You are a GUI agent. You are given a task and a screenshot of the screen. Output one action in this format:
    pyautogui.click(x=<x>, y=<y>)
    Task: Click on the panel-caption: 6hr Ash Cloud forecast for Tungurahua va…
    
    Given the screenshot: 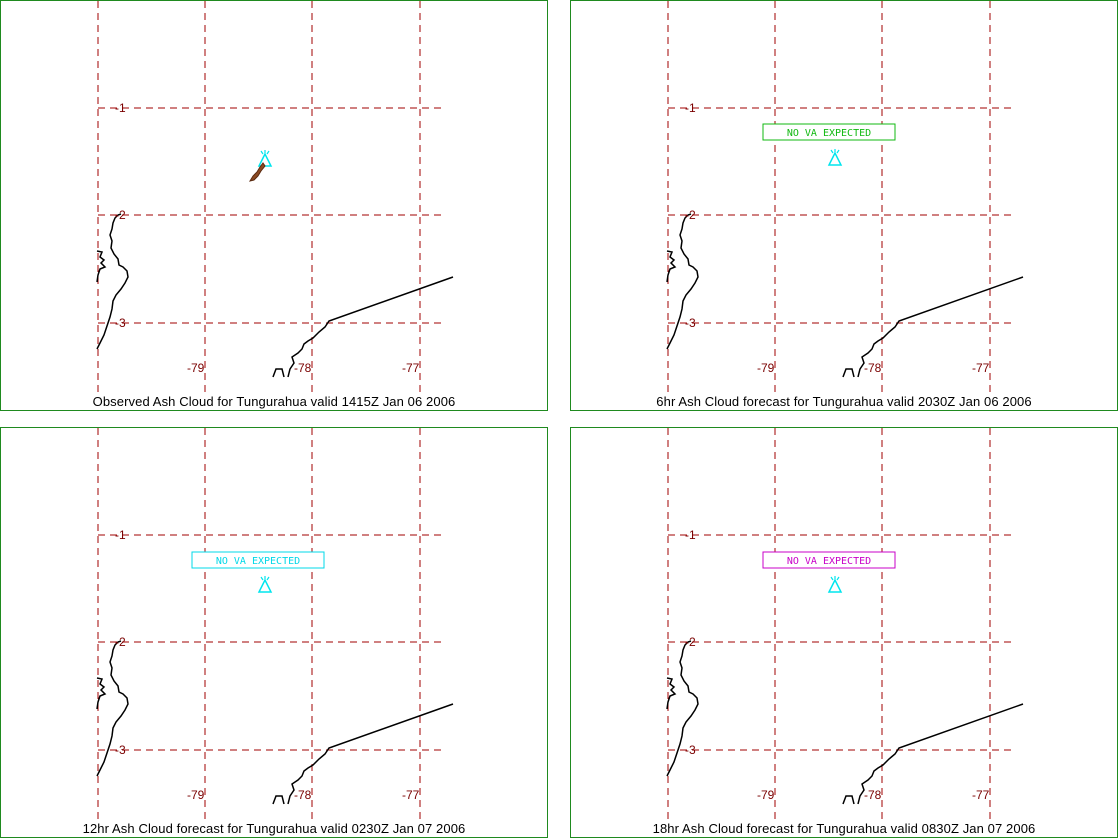 What is the action you would take?
    pyautogui.click(x=844, y=401)
    